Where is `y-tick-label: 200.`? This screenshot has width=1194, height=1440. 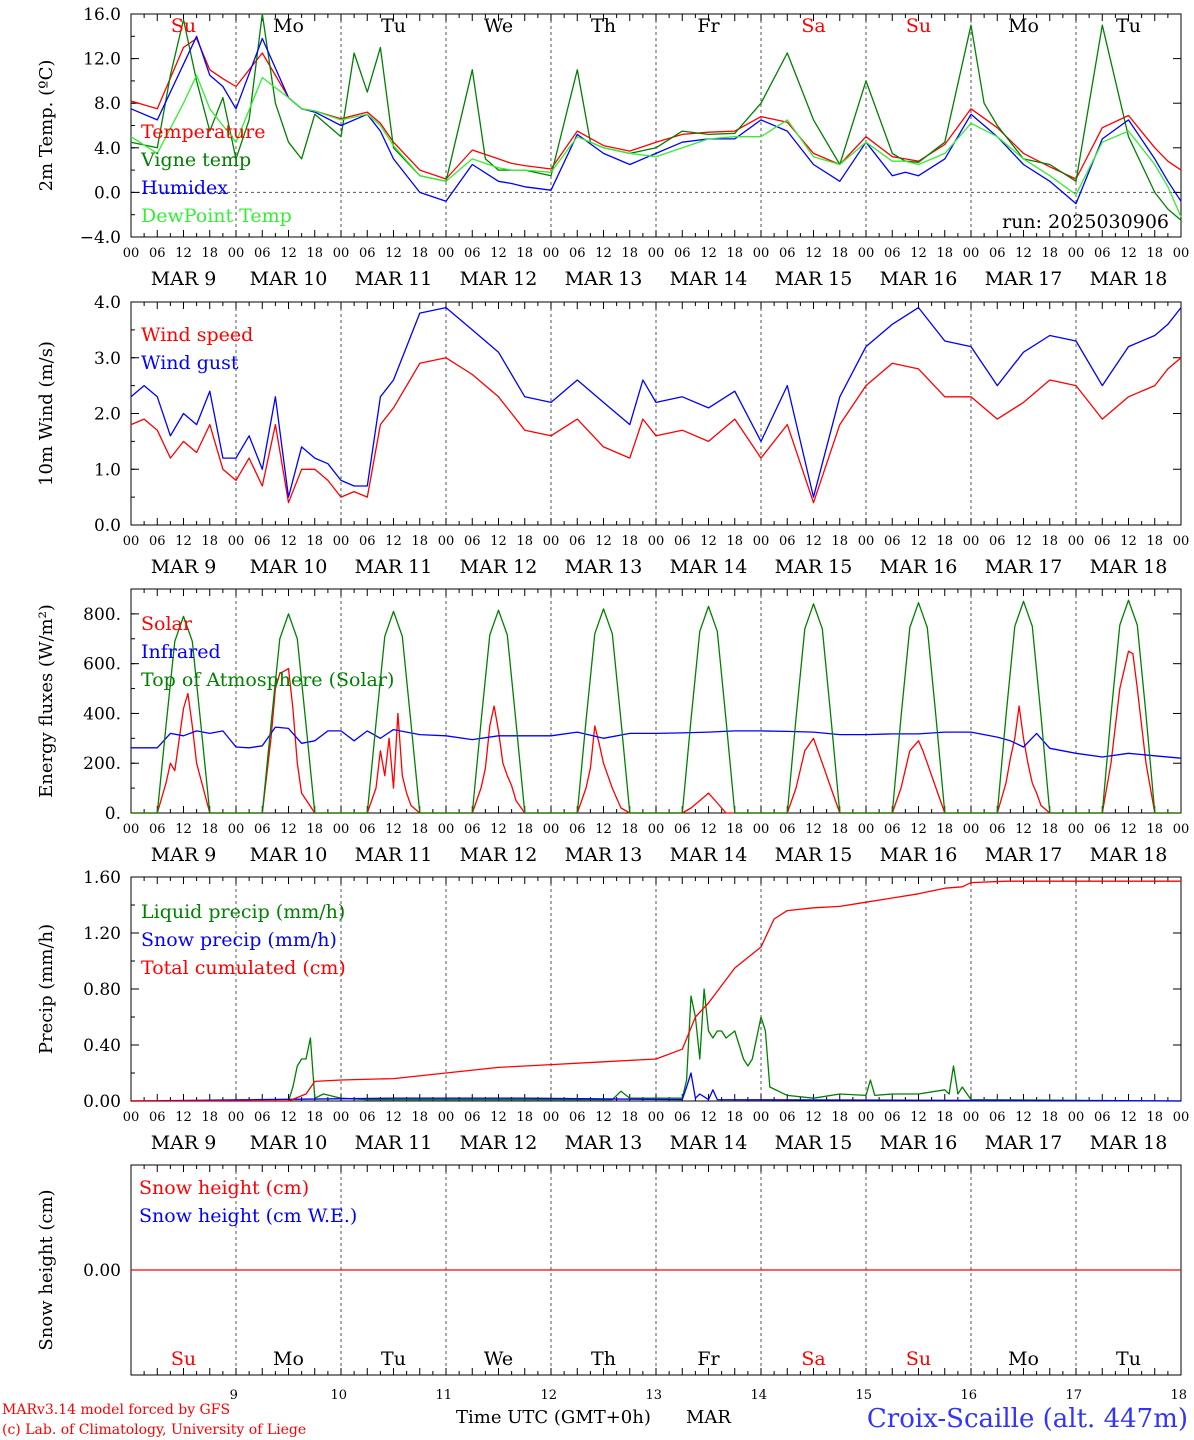 y-tick-label: 200. is located at coordinates (102, 764).